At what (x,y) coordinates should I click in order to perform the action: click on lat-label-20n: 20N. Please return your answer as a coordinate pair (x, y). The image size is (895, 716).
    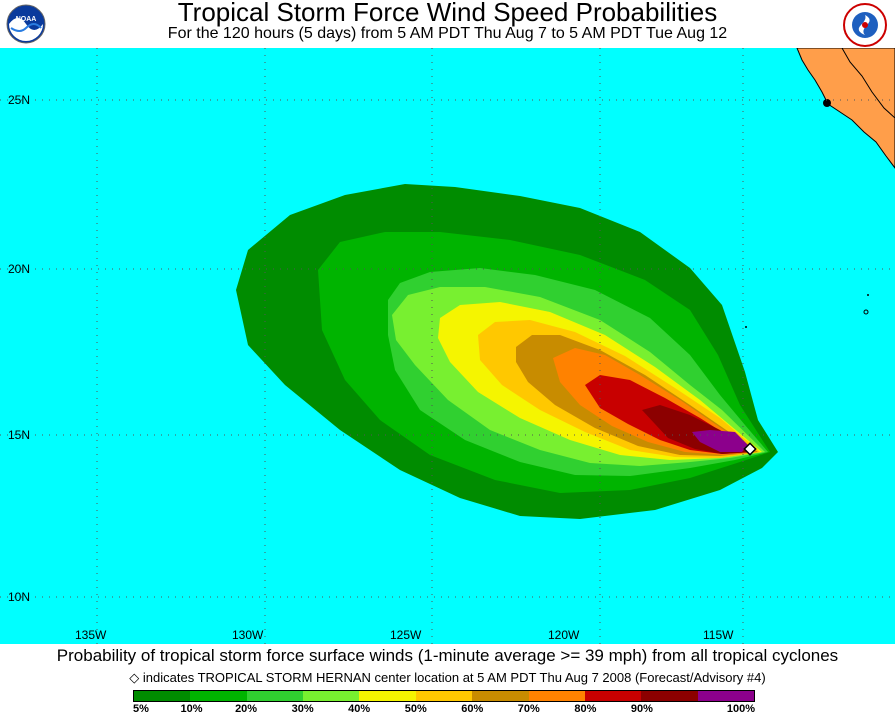
    Looking at the image, I should click on (19, 269).